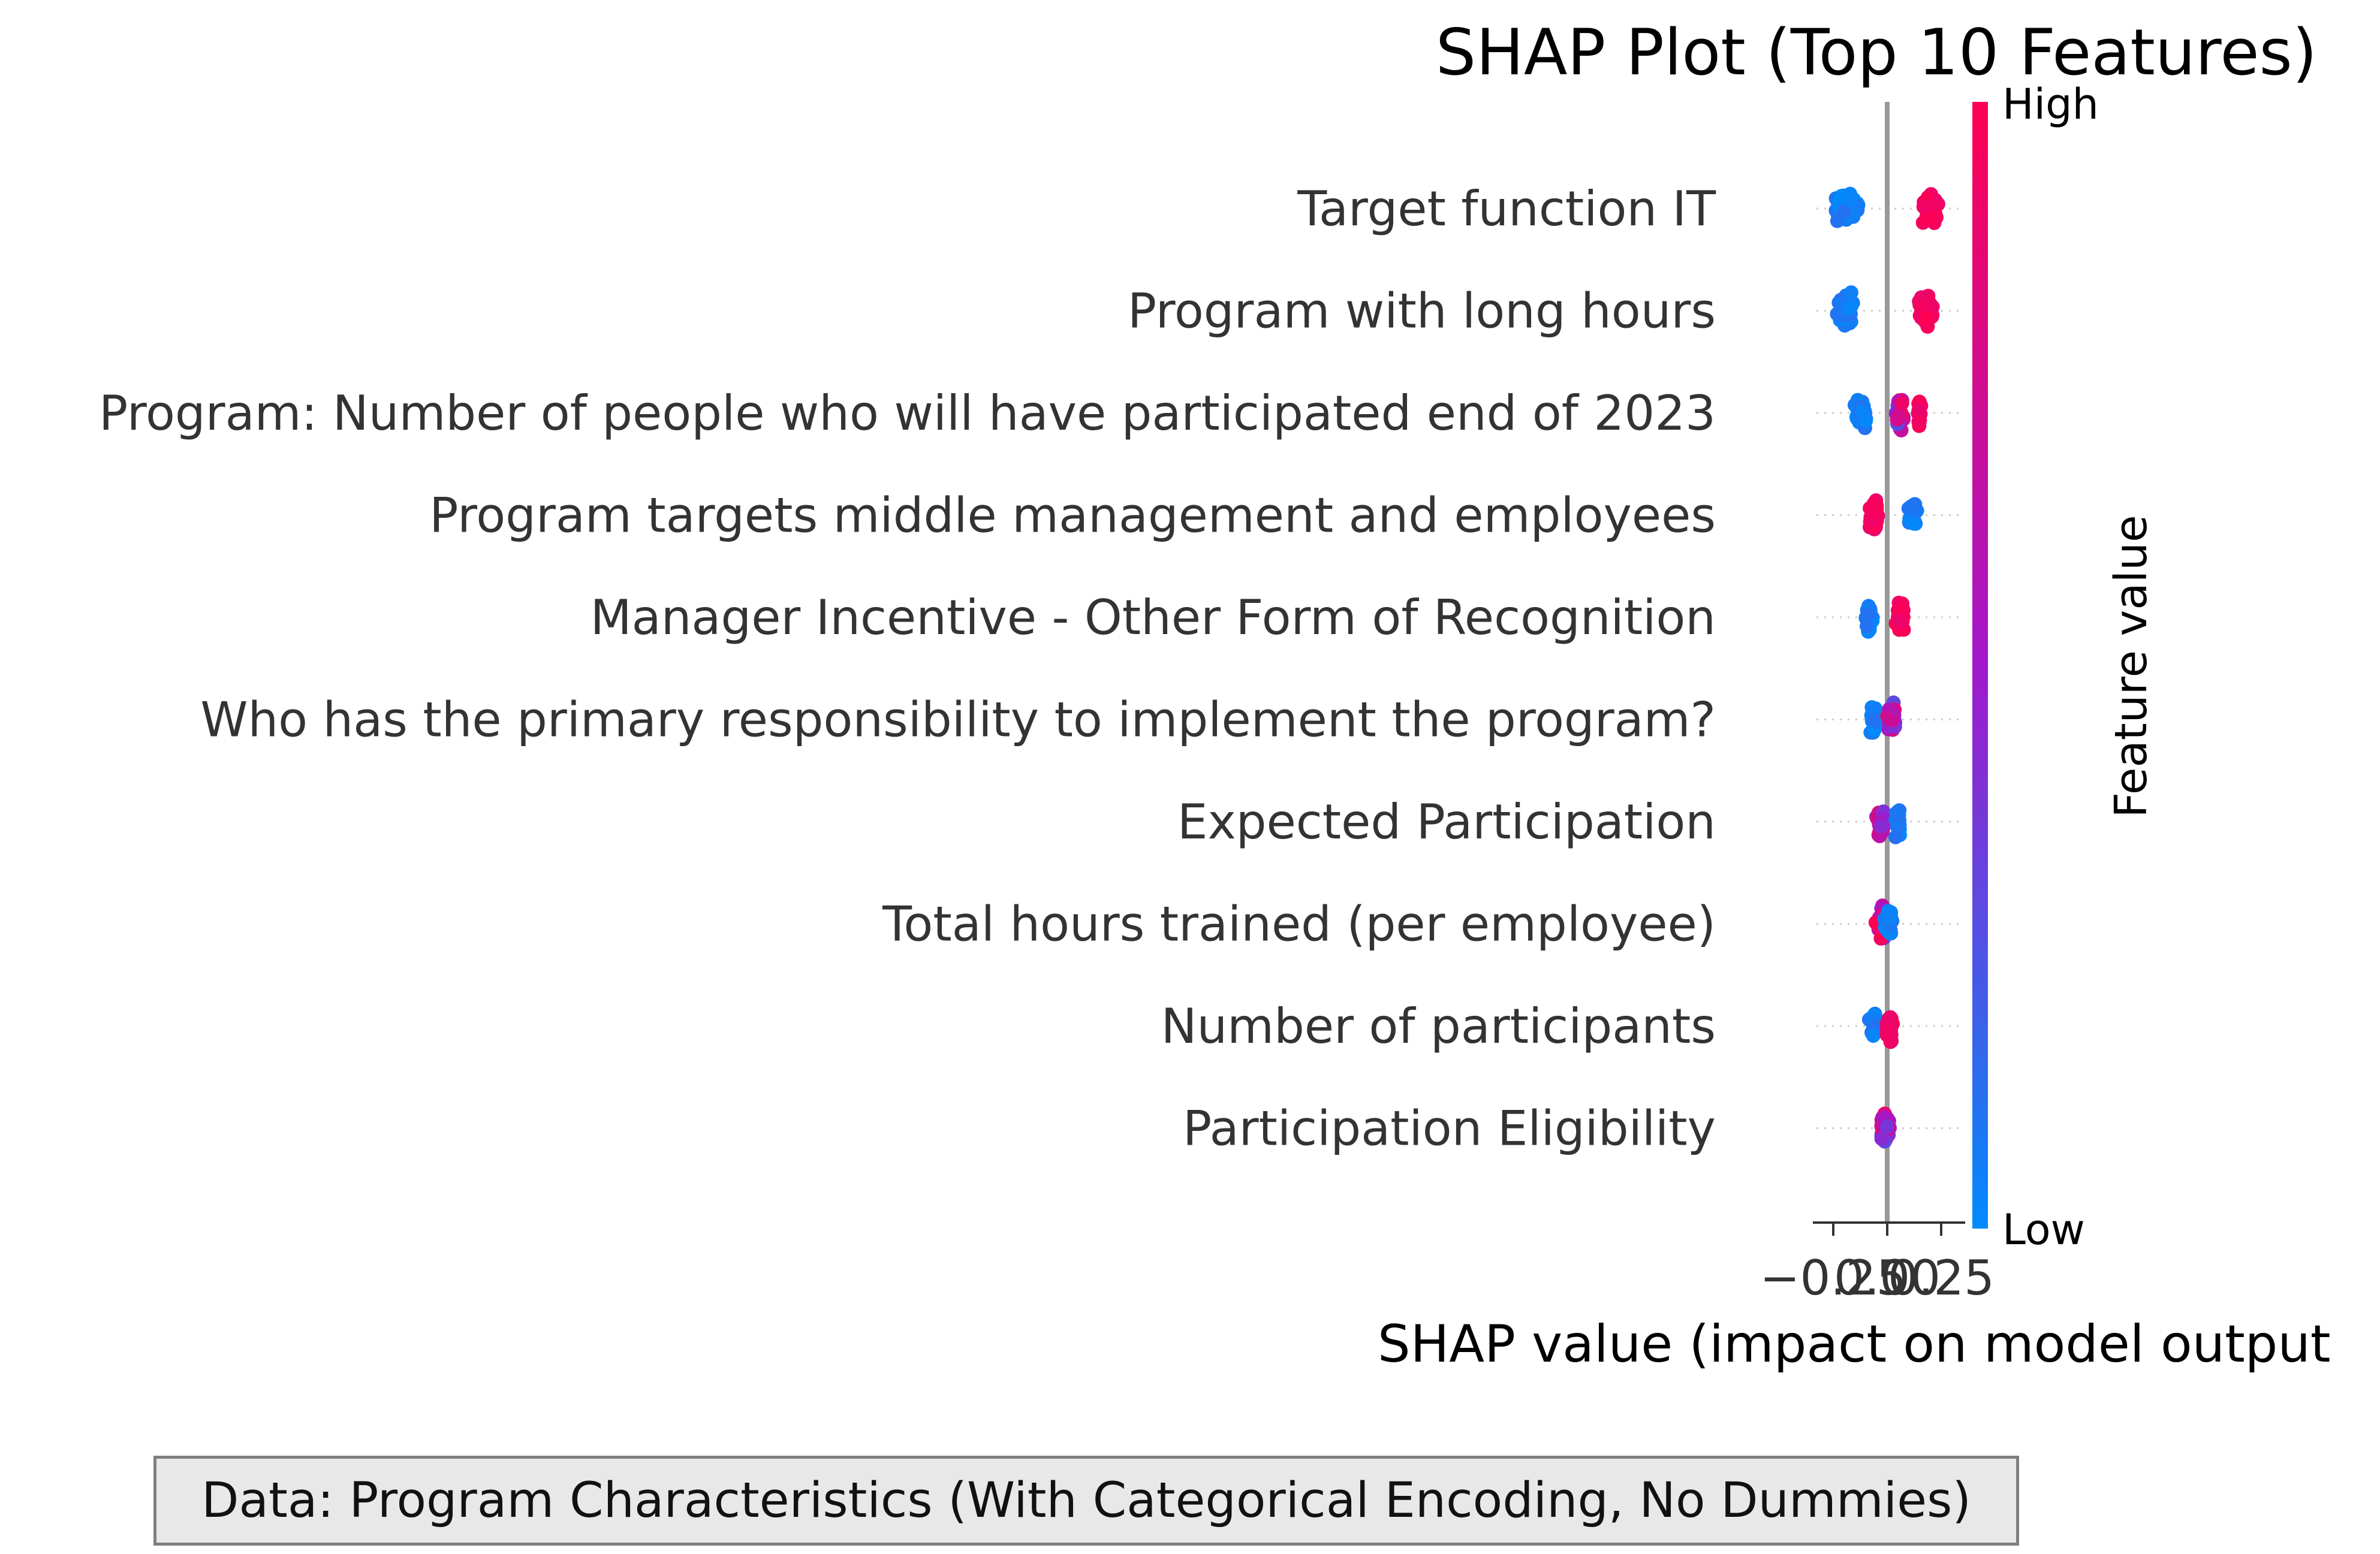 Image resolution: width=2380 pixels, height=1554 pixels. What do you see at coordinates (1422, 311) in the screenshot?
I see `feature-label: Program with long hours` at bounding box center [1422, 311].